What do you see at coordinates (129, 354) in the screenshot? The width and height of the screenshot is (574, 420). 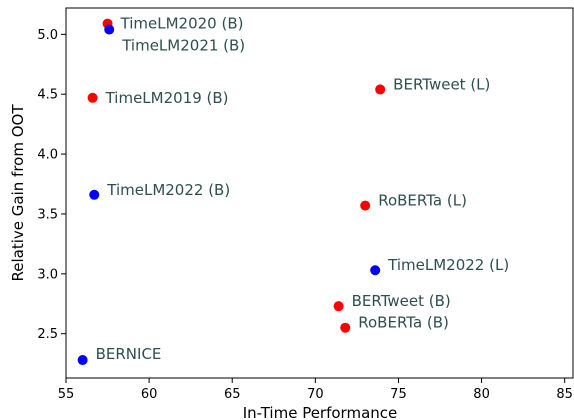 I see `point-label: BERNICE` at bounding box center [129, 354].